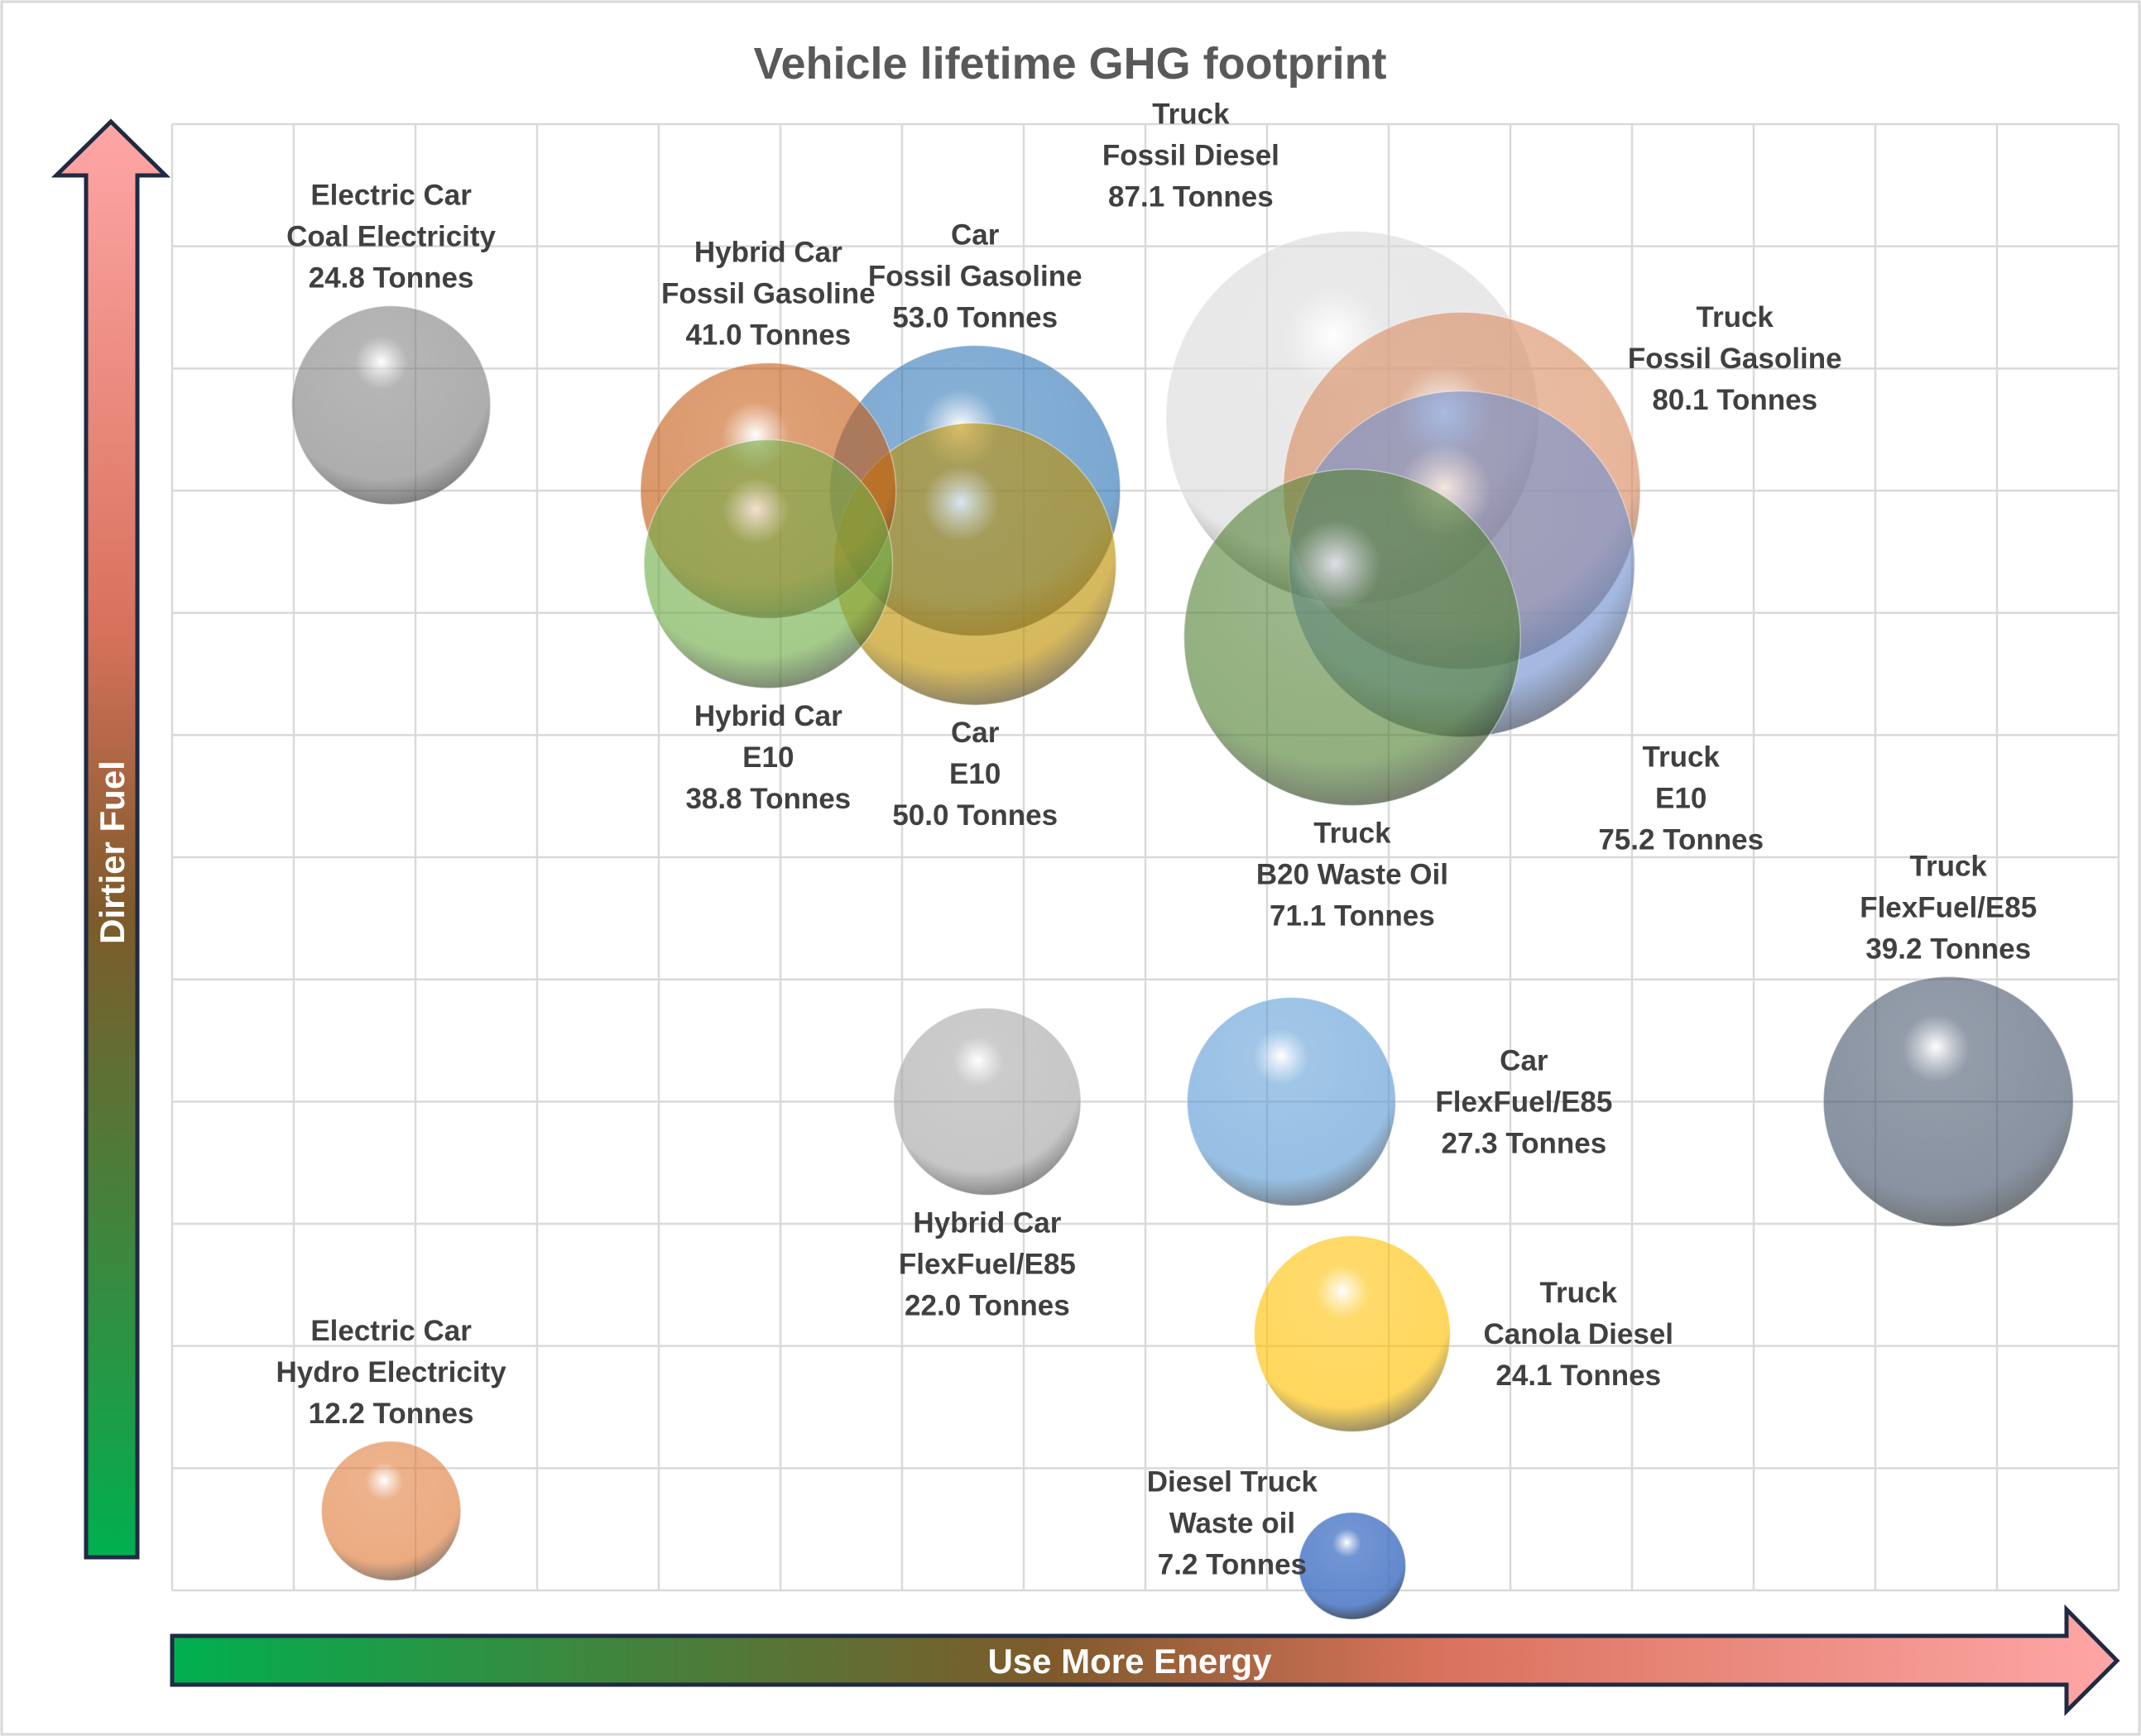 This screenshot has height=1736, width=2141. I want to click on data-label: Truck B20 Waste Oil 71.1 Tonnes, so click(1352, 874).